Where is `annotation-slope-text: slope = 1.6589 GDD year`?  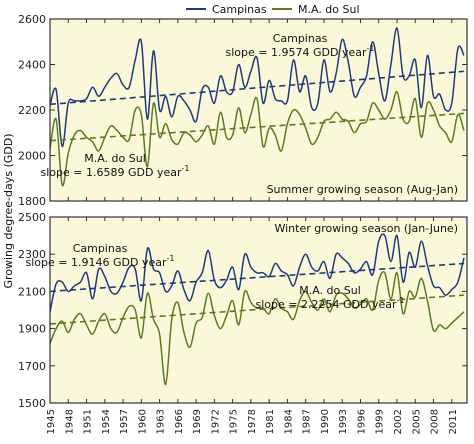 annotation-slope-text: slope = 1.6589 GDD year is located at coordinates (111, 172).